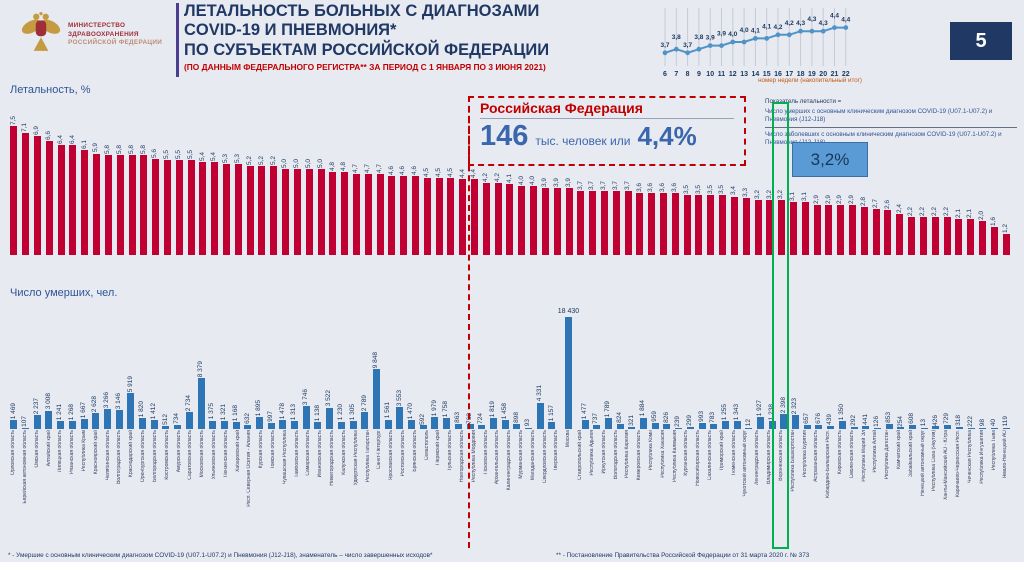 The height and width of the screenshot is (574, 1024). Describe the element at coordinates (643, 408) in the screenshot. I see `deaths-value-label: 1 884` at that location.